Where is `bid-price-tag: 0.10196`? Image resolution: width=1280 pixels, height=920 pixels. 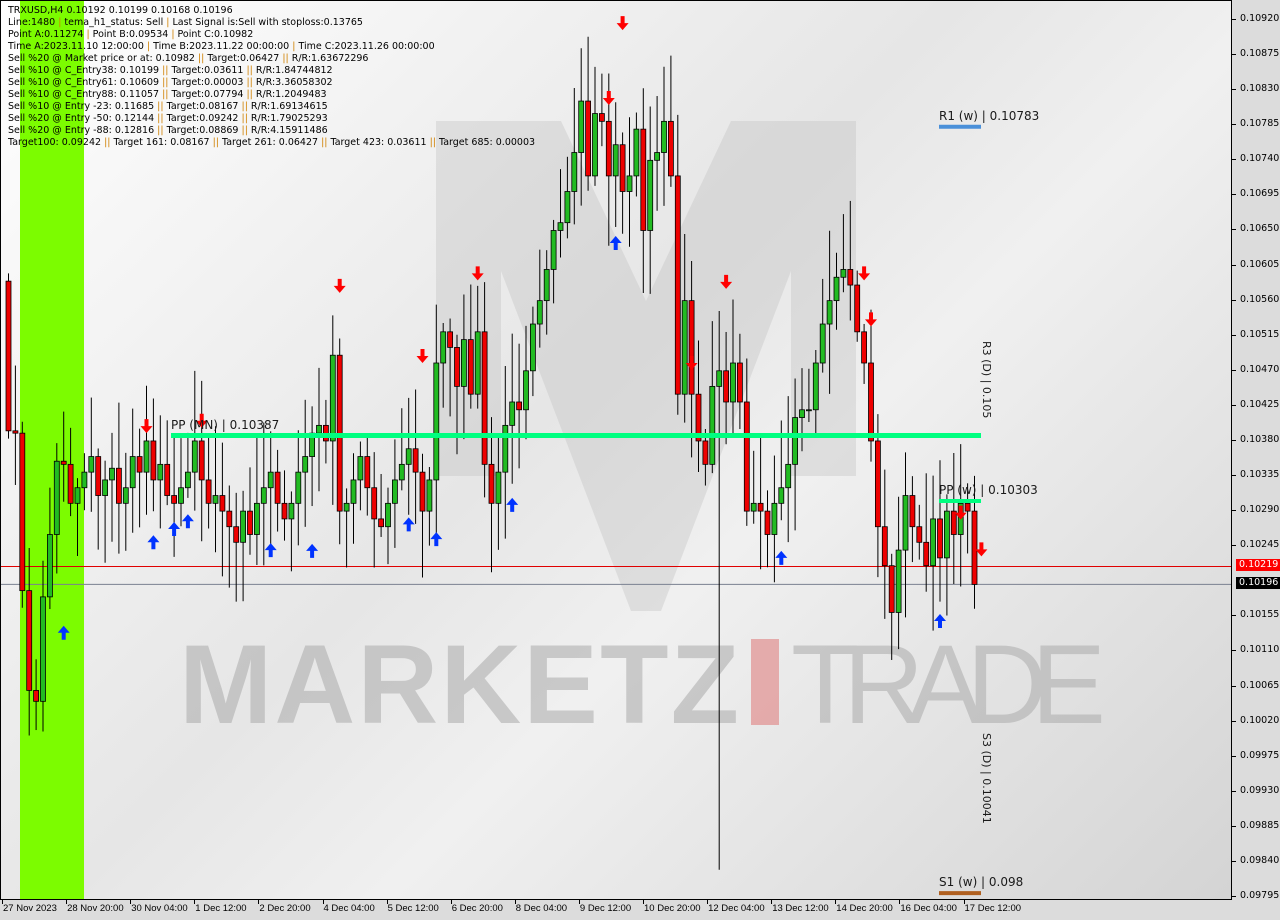
bid-price-tag: 0.10196 is located at coordinates (1258, 583).